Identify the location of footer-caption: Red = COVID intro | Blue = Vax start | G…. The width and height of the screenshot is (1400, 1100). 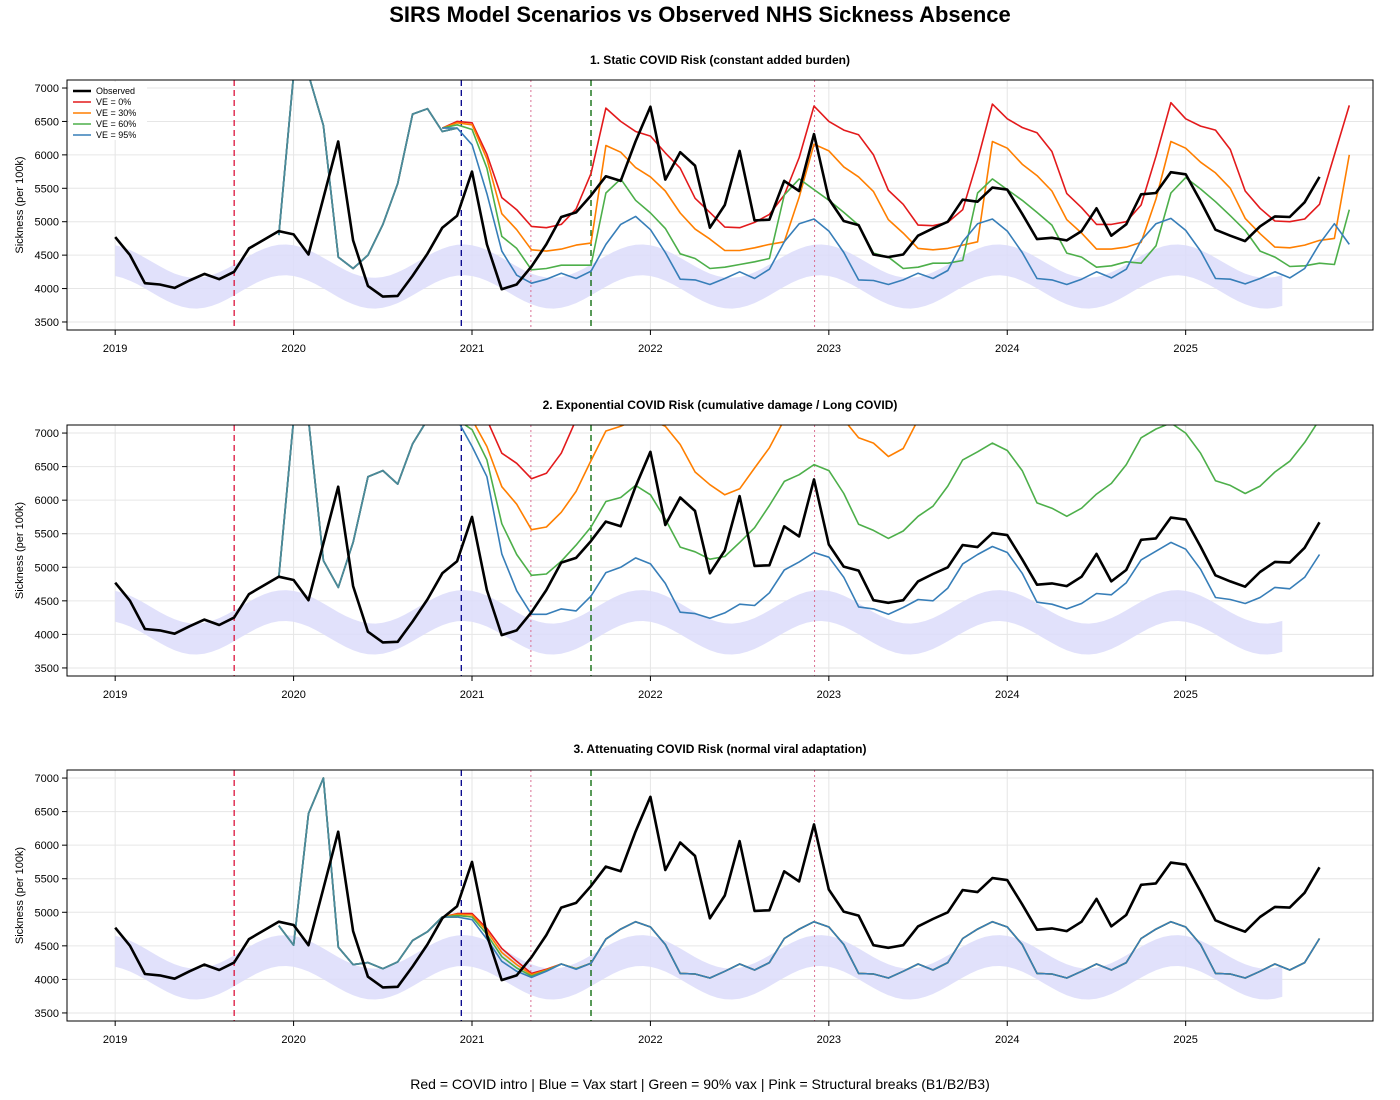
(700, 1084).